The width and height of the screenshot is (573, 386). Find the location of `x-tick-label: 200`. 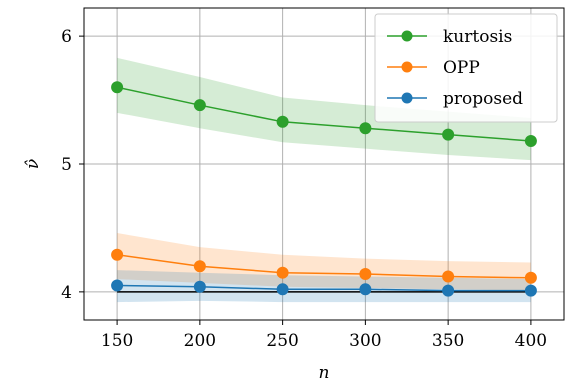

x-tick-label: 200 is located at coordinates (200, 341).